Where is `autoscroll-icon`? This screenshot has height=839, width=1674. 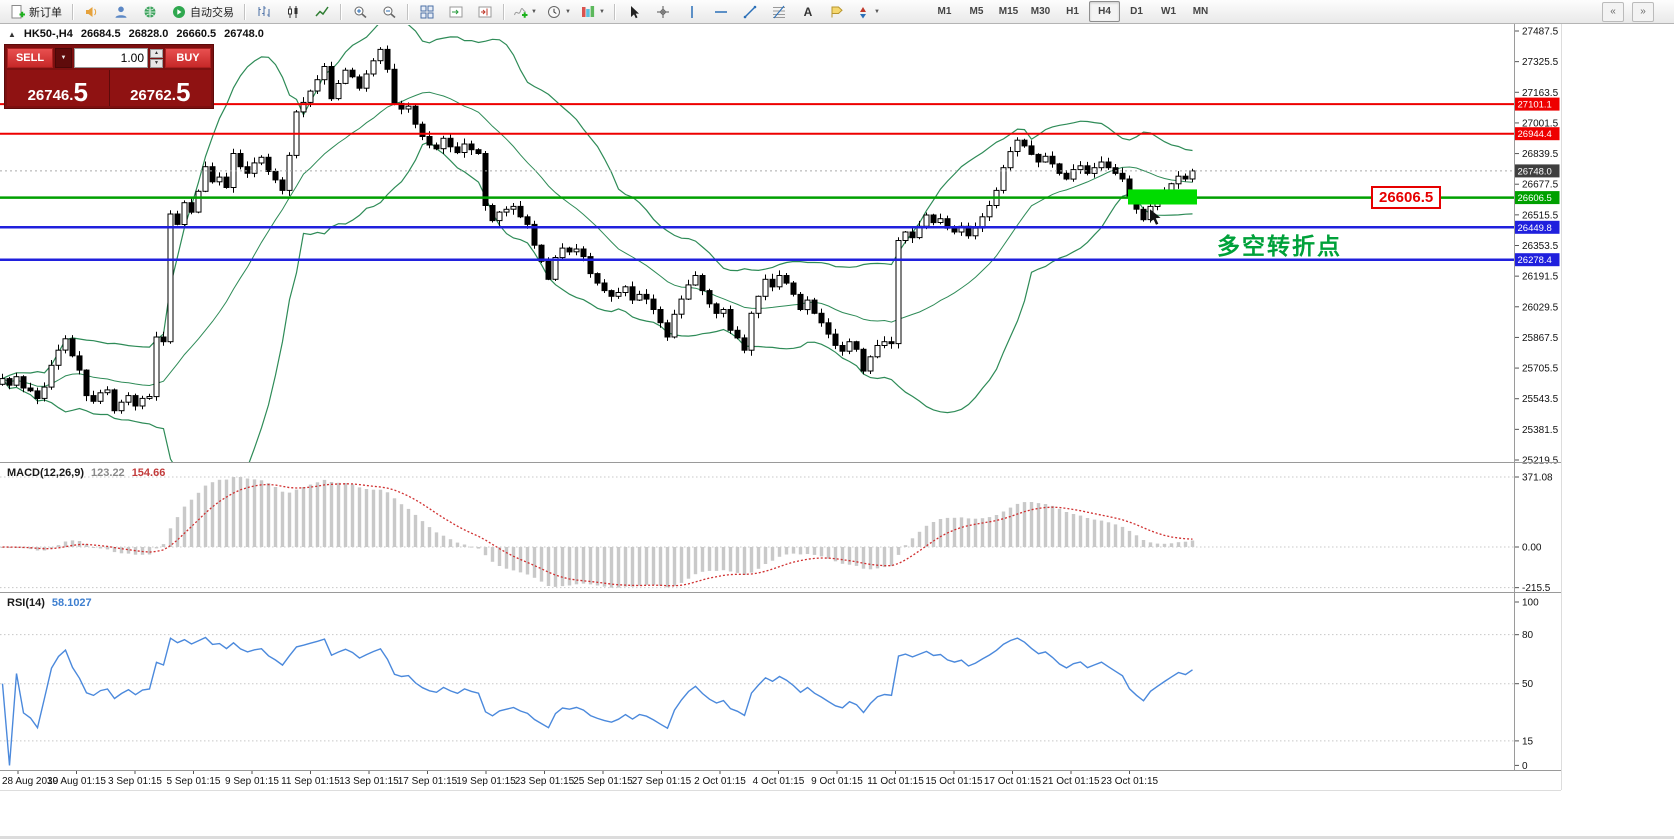
autoscroll-icon is located at coordinates (456, 11).